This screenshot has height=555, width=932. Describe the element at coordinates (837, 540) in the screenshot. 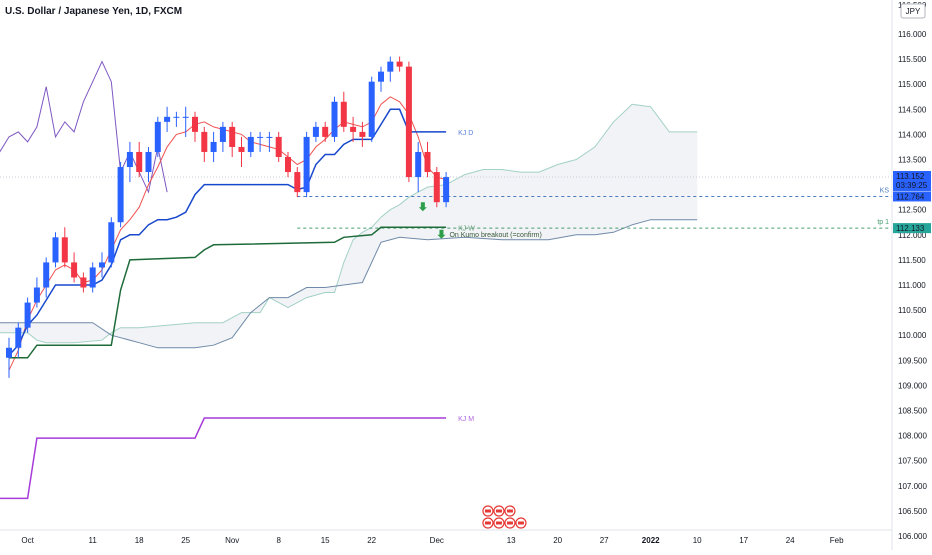

I see `x-tick-label: Feb` at that location.